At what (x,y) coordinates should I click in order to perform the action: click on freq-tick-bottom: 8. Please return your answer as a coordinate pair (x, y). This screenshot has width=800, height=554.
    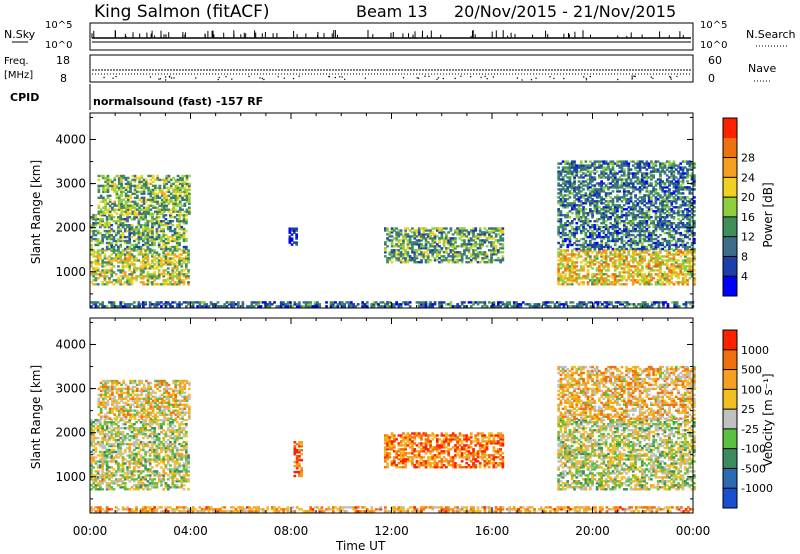
    Looking at the image, I should click on (63, 78).